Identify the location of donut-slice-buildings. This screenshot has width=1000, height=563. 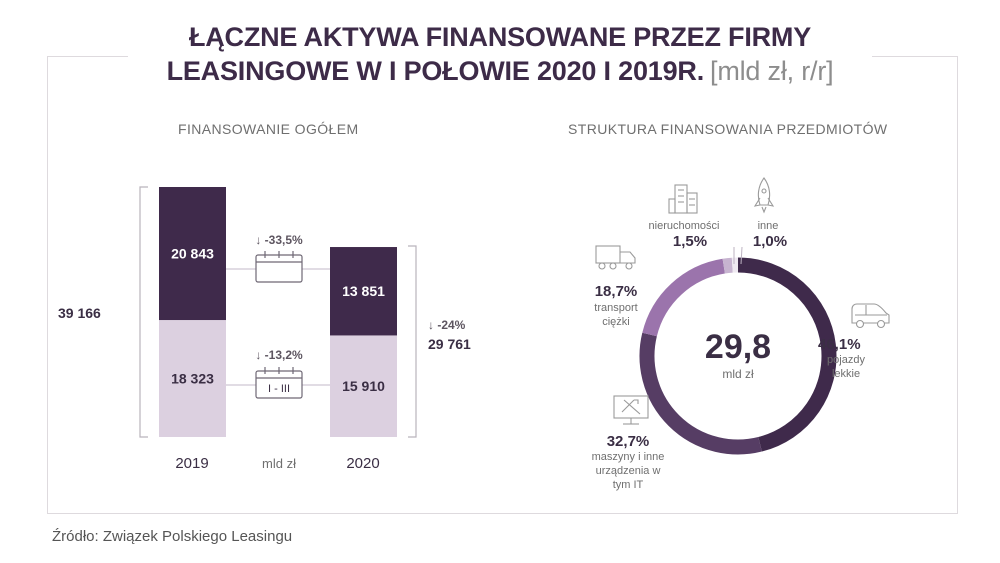
(727, 265).